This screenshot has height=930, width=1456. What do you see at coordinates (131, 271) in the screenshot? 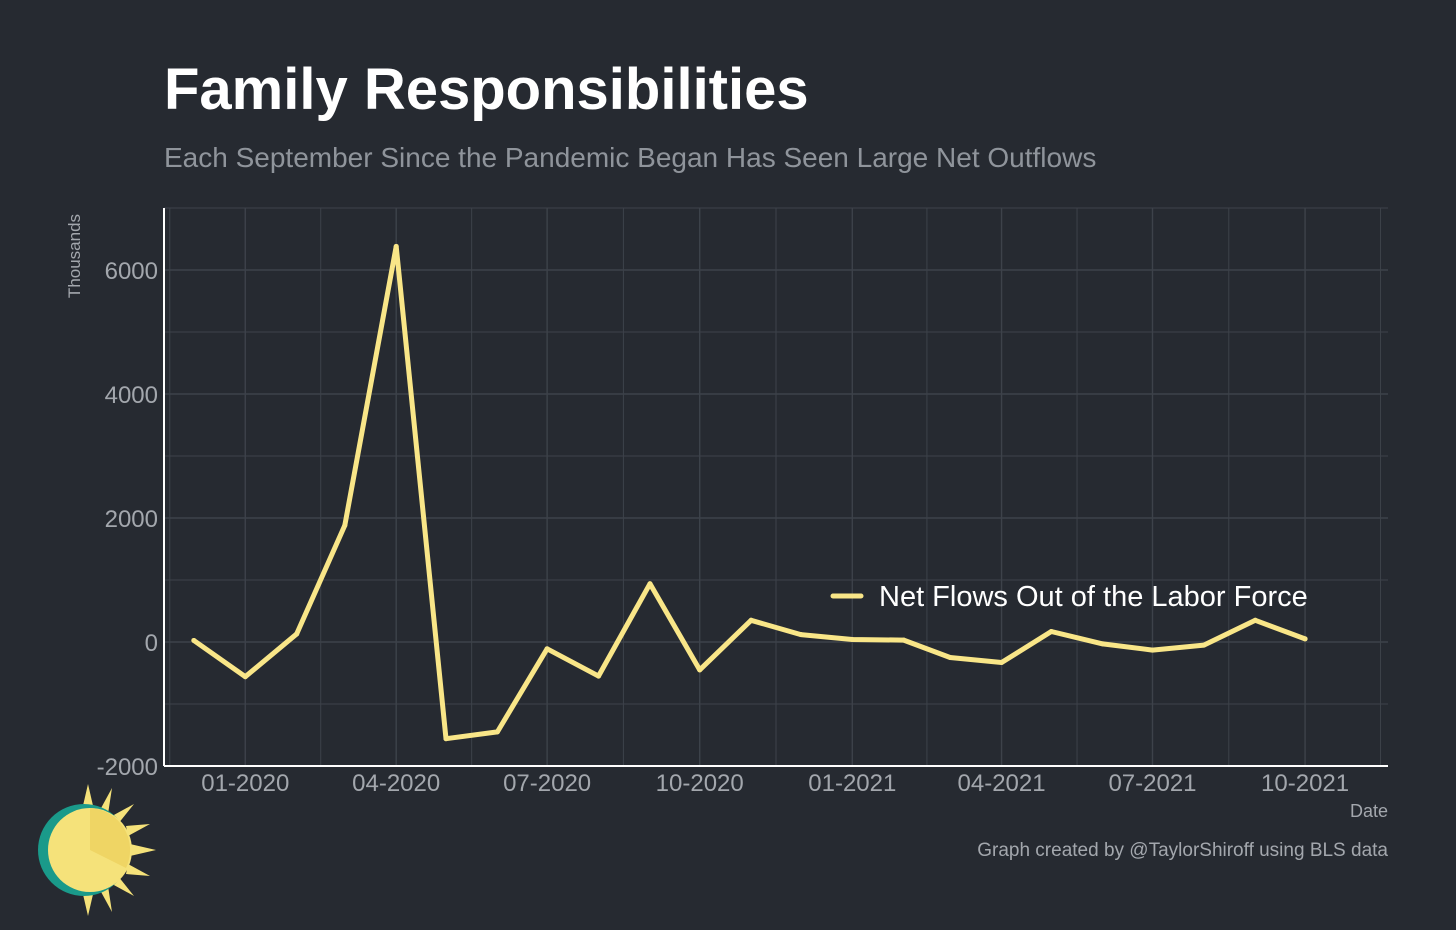
I see `y-tick-label: 6000` at bounding box center [131, 271].